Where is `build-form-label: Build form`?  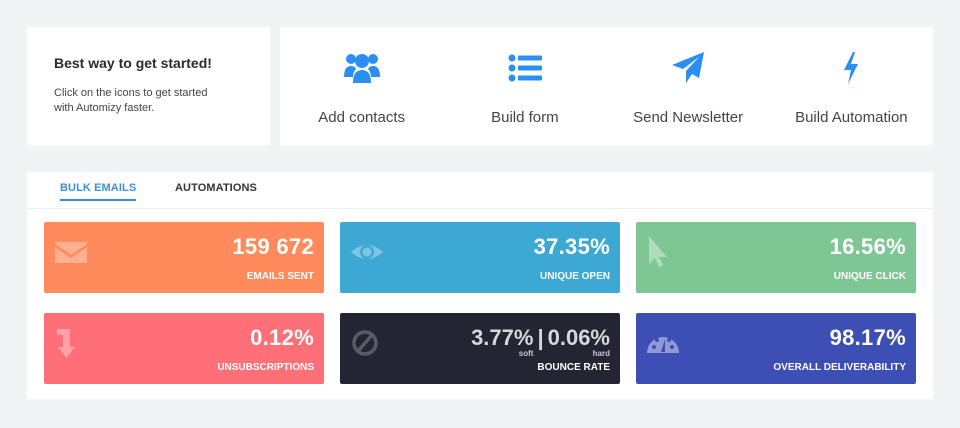
build-form-label: Build form is located at coordinates (525, 117).